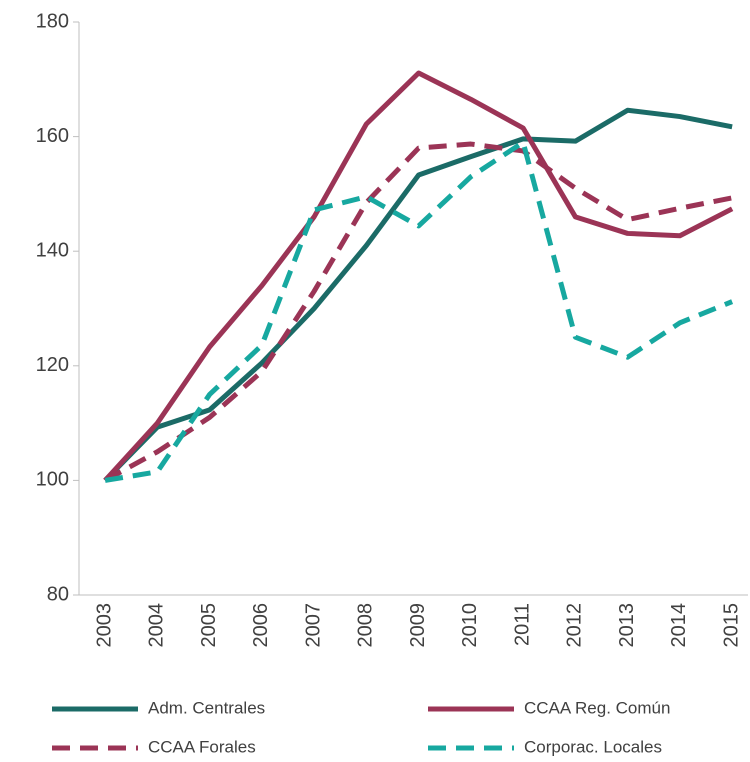  What do you see at coordinates (627, 625) in the screenshot?
I see `x-tick-label: 2013` at bounding box center [627, 625].